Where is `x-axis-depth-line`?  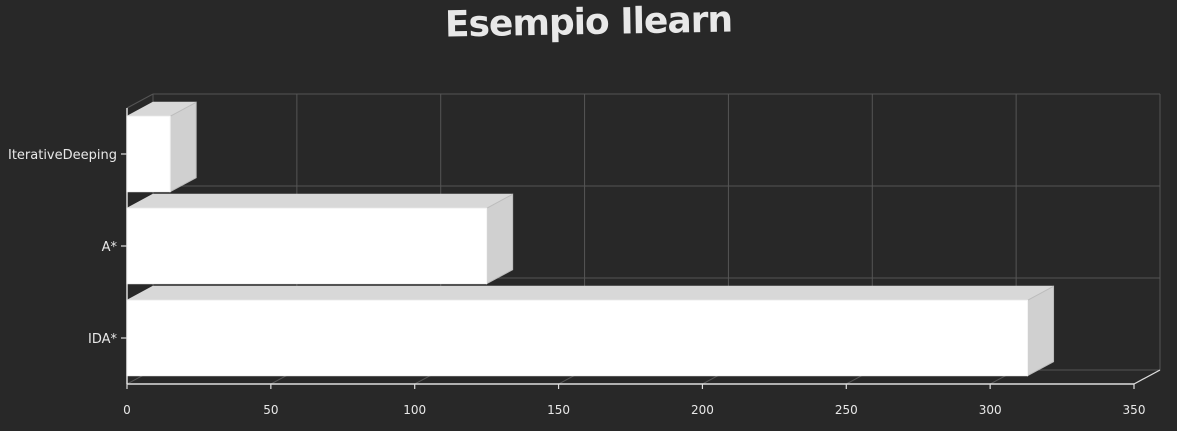 x-axis-depth-line is located at coordinates (1147, 377).